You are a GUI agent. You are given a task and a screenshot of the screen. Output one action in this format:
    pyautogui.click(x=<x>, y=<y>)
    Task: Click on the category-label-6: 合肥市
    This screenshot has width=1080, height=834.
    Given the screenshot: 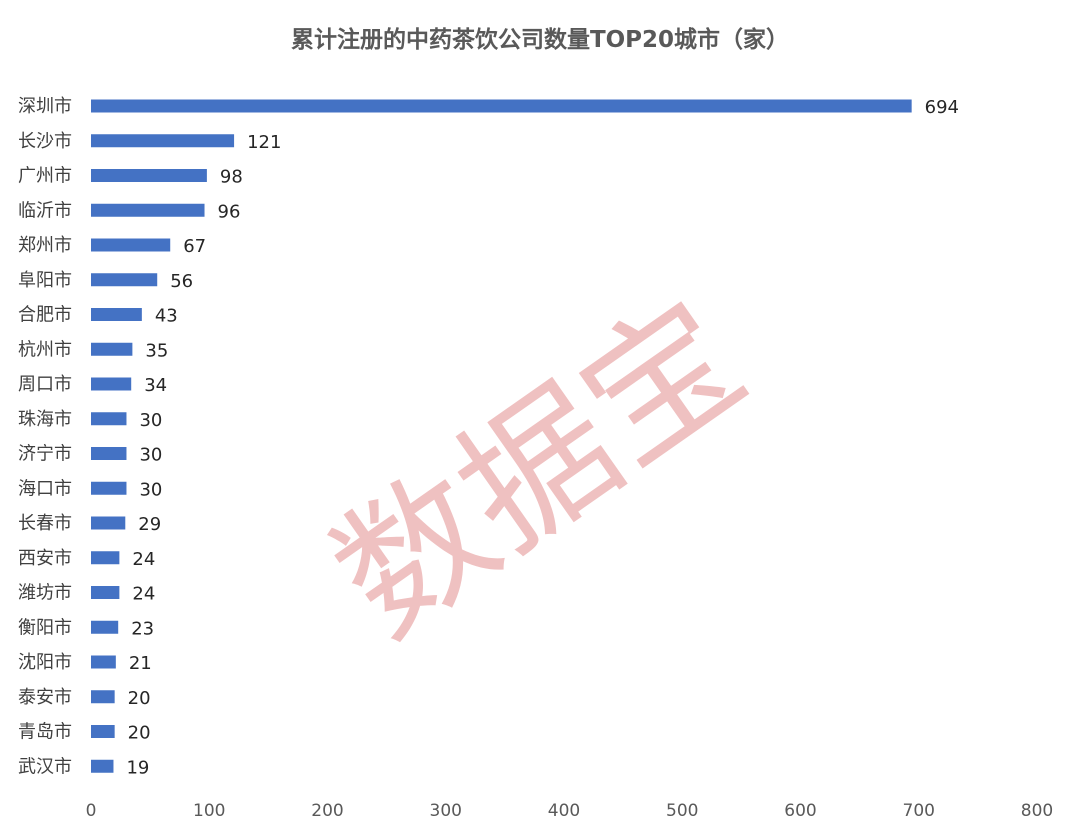 What is the action you would take?
    pyautogui.click(x=45, y=315)
    